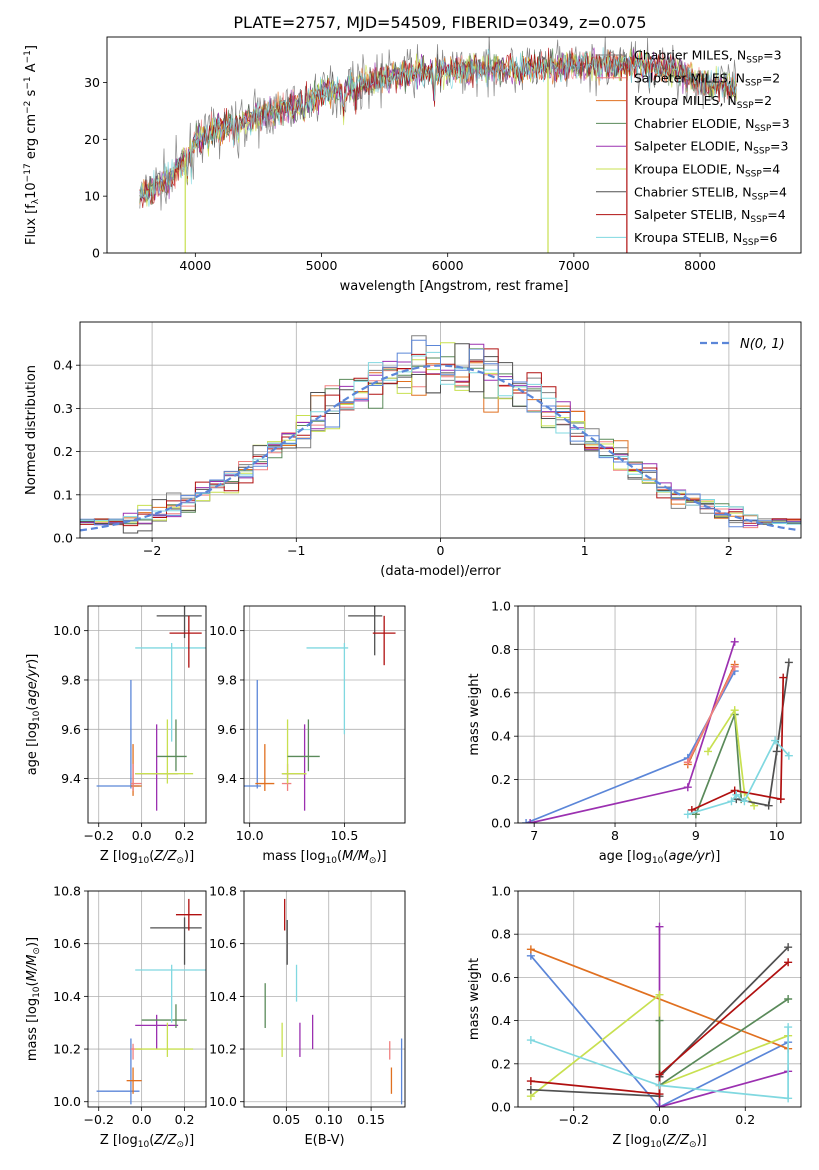  Describe the element at coordinates (286, 1119) in the screenshot. I see `x-tick-label: 0.05` at that location.